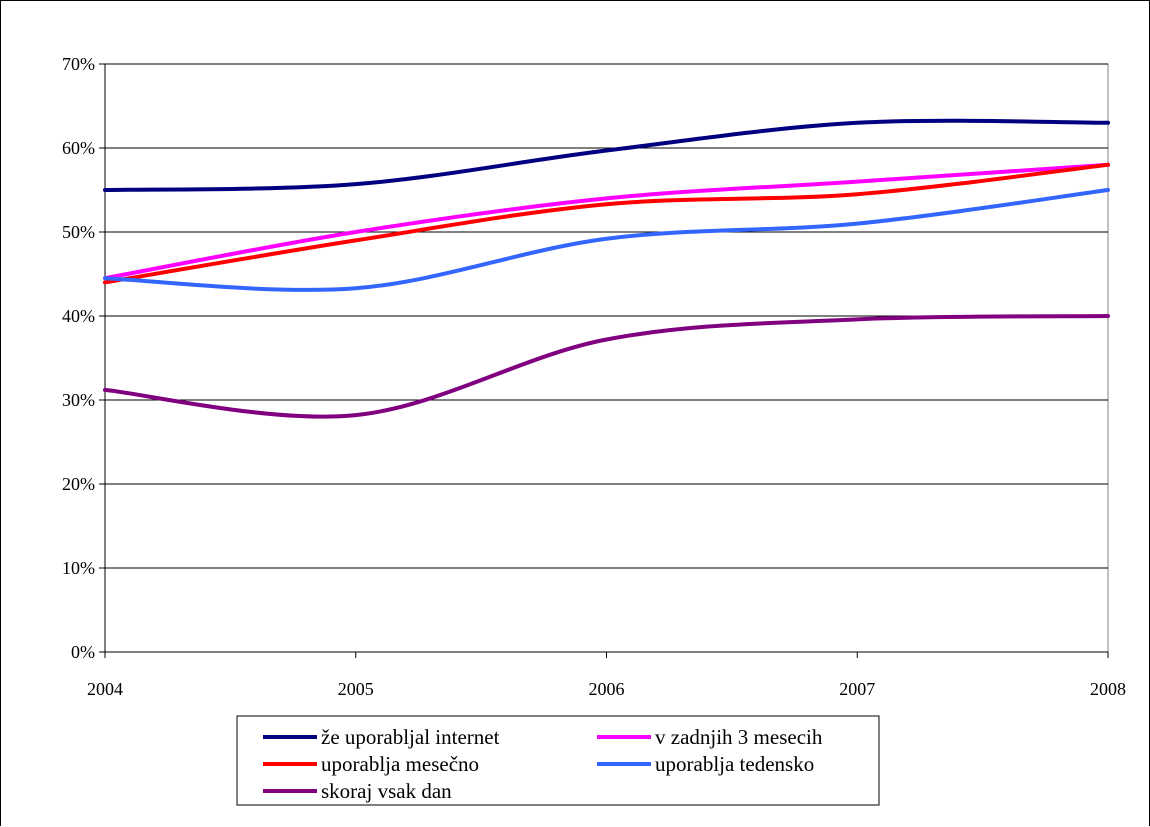  Describe the element at coordinates (386, 791) in the screenshot. I see `legend-label-5: skoraj vsak dan` at that location.